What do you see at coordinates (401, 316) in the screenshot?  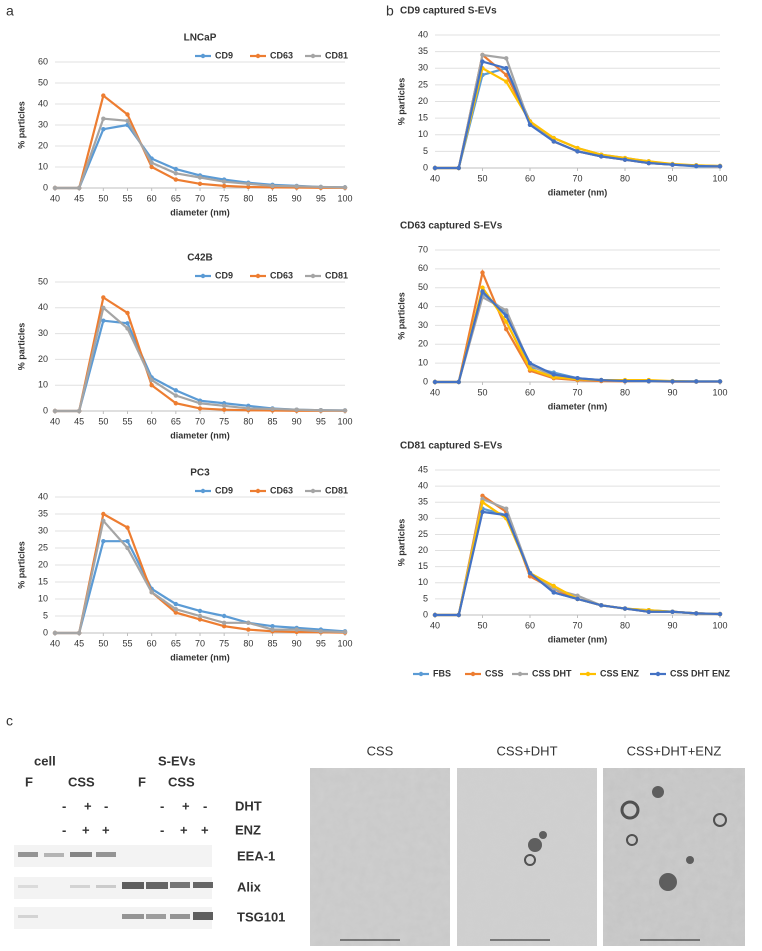 I see `y-axis-label: % particles` at bounding box center [401, 316].